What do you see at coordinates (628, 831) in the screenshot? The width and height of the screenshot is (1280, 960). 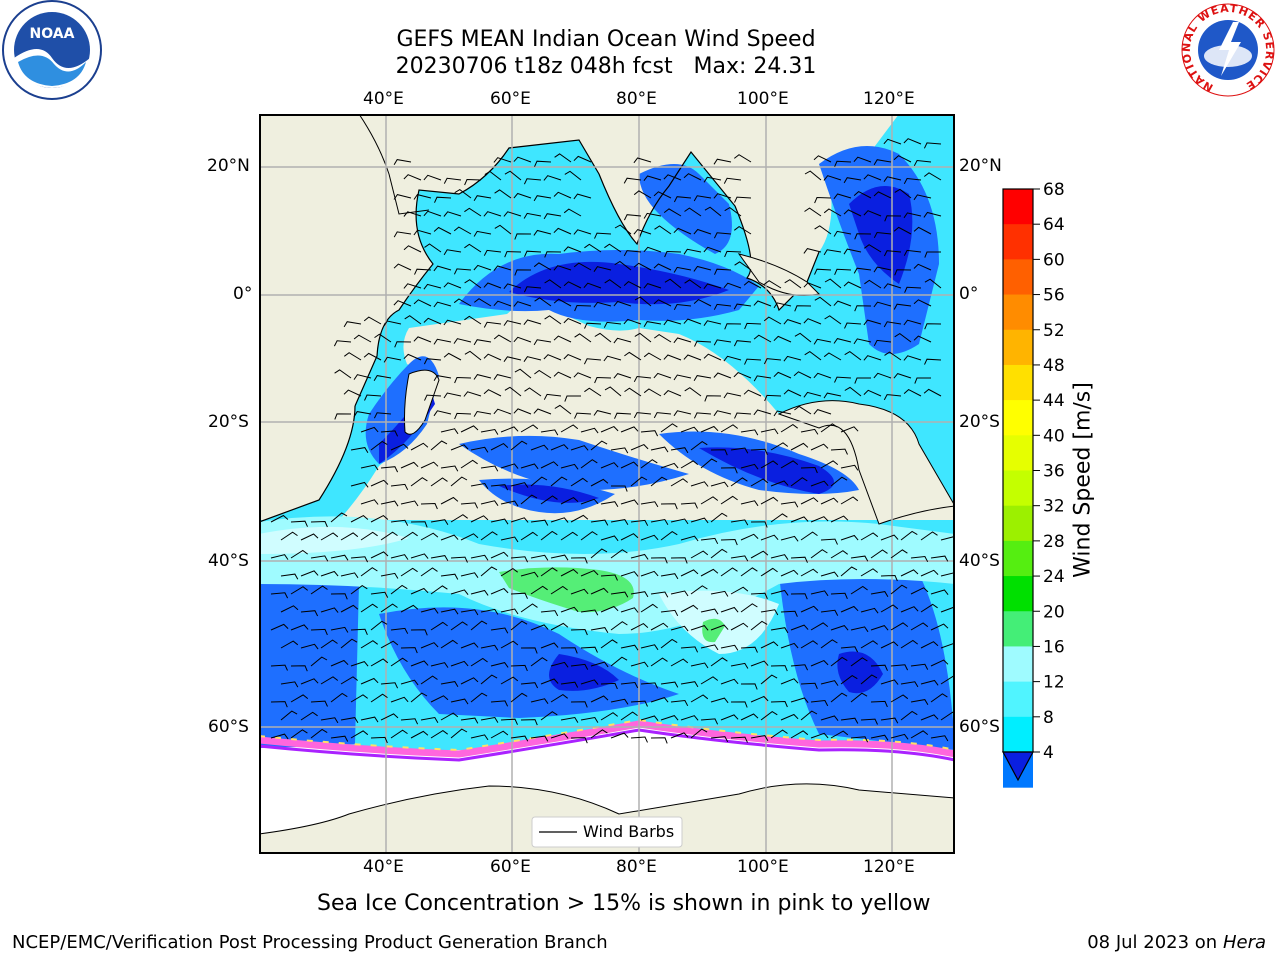 I see `legend-label: Wind Barbs` at bounding box center [628, 831].